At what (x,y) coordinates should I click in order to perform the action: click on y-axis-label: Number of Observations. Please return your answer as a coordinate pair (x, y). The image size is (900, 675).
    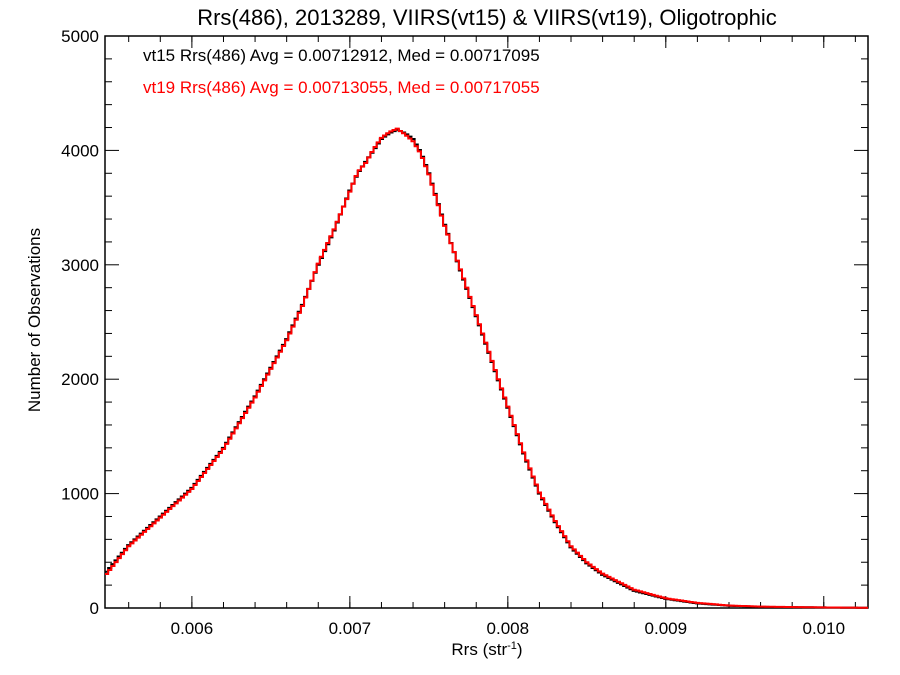
    Looking at the image, I should click on (34, 320).